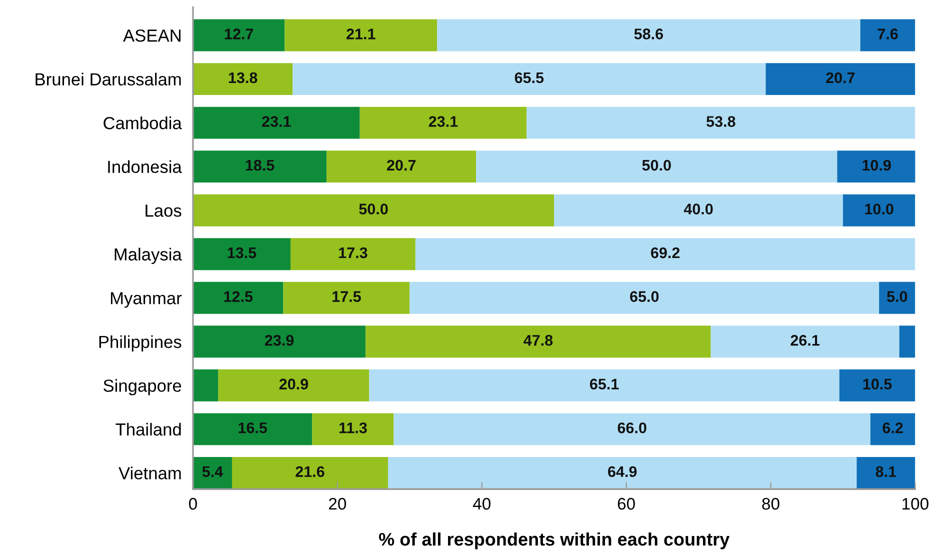 This screenshot has width=931, height=559. I want to click on data-label: 47.8, so click(538, 340).